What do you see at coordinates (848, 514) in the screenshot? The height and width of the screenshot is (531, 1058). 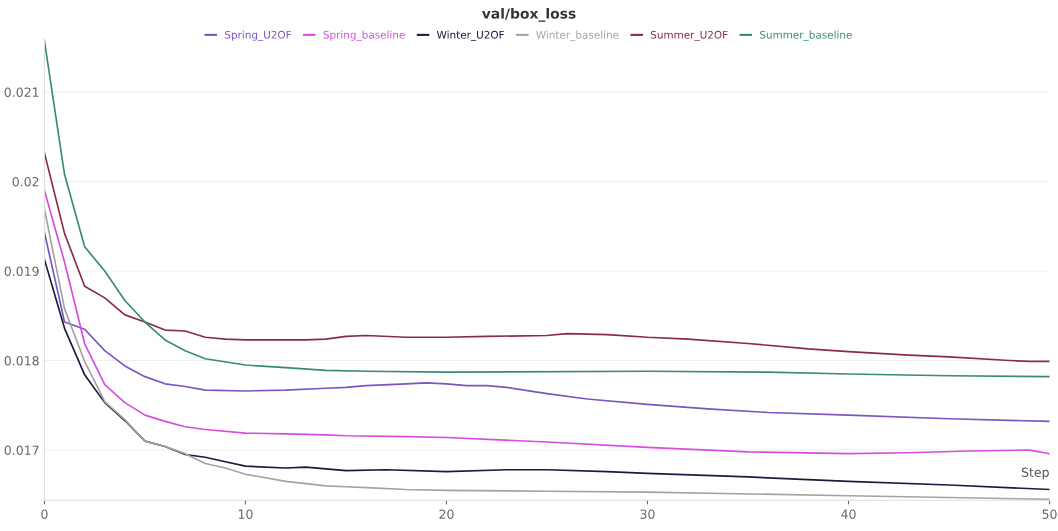 I see `x-tick-label: 40` at bounding box center [848, 514].